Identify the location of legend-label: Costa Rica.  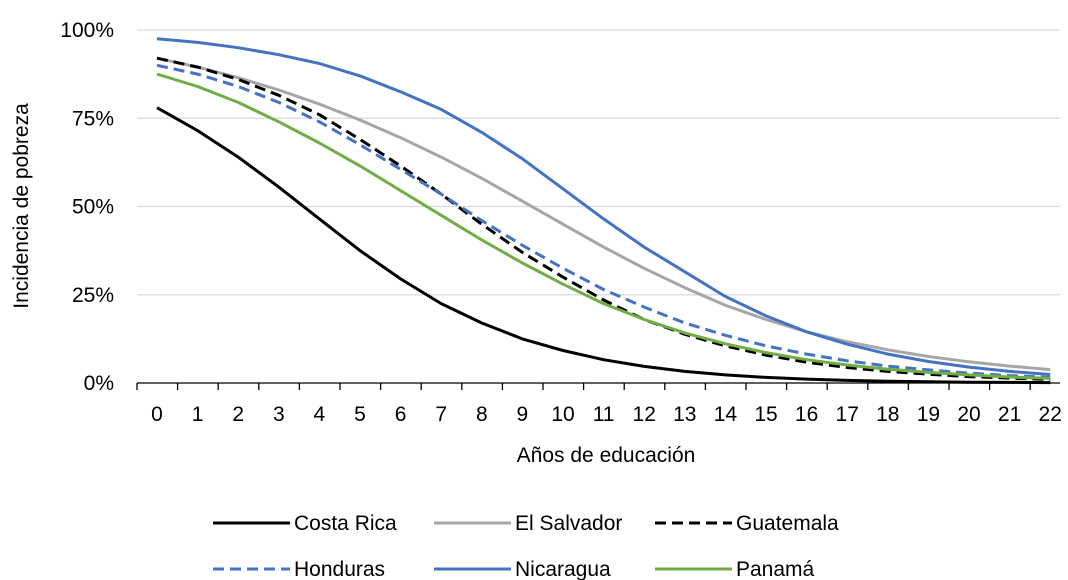
(345, 523).